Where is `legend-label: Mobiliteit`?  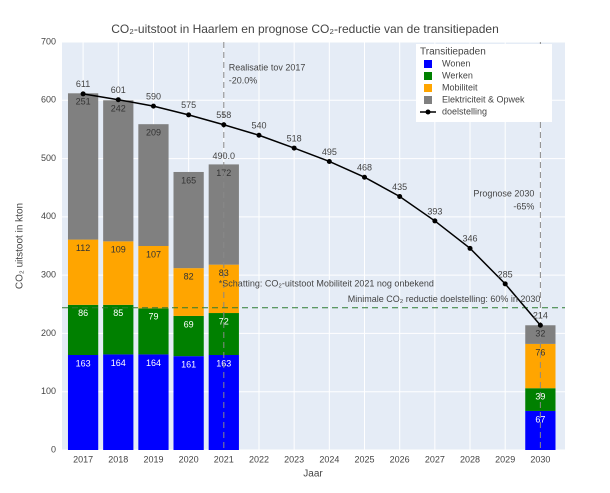
legend-label: Mobiliteit is located at coordinates (460, 87).